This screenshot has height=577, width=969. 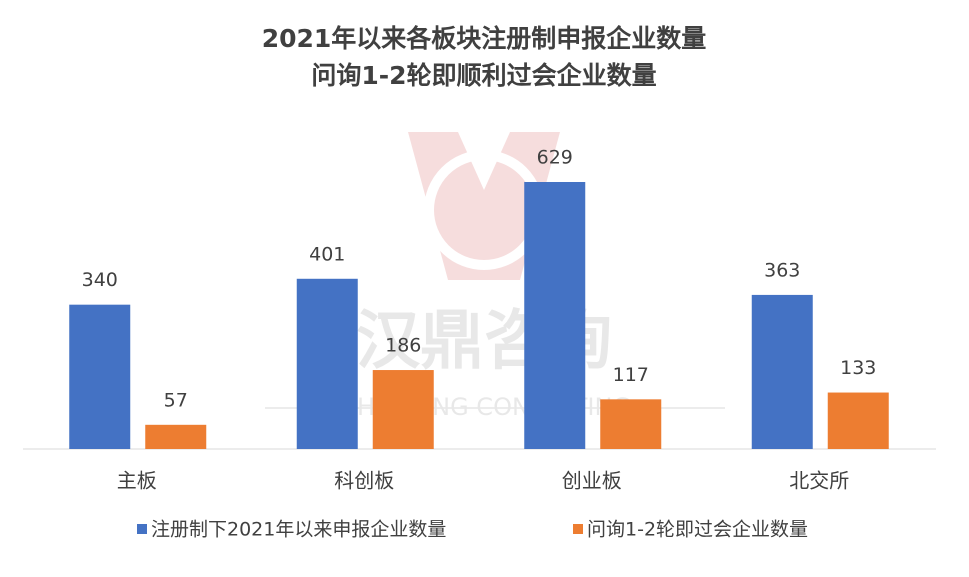 What do you see at coordinates (592, 481) in the screenshot?
I see `x-tick-label: 创业板` at bounding box center [592, 481].